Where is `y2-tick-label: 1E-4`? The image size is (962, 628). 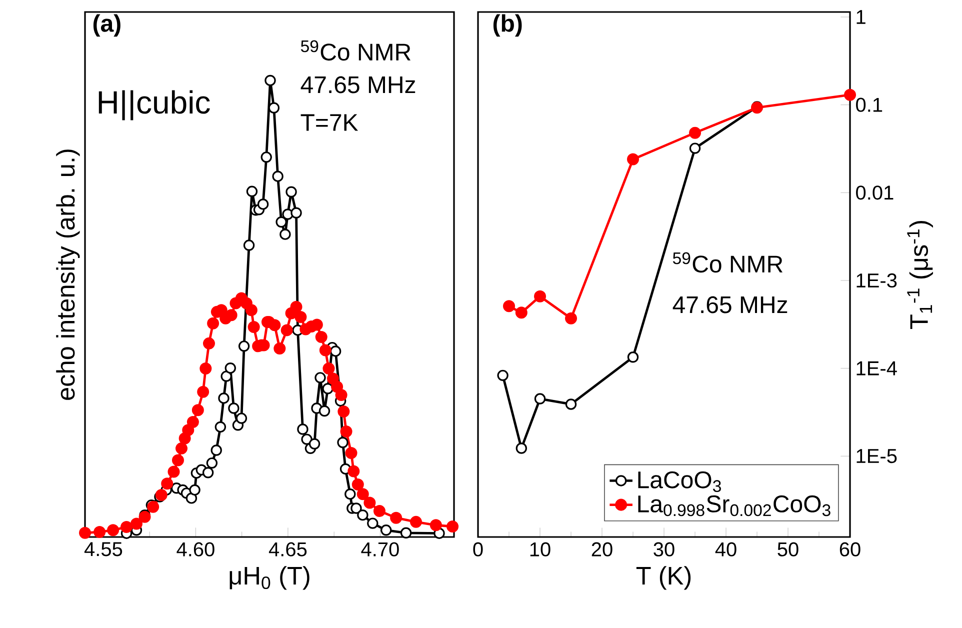 y2-tick-label: 1E-4 is located at coordinates (876, 368).